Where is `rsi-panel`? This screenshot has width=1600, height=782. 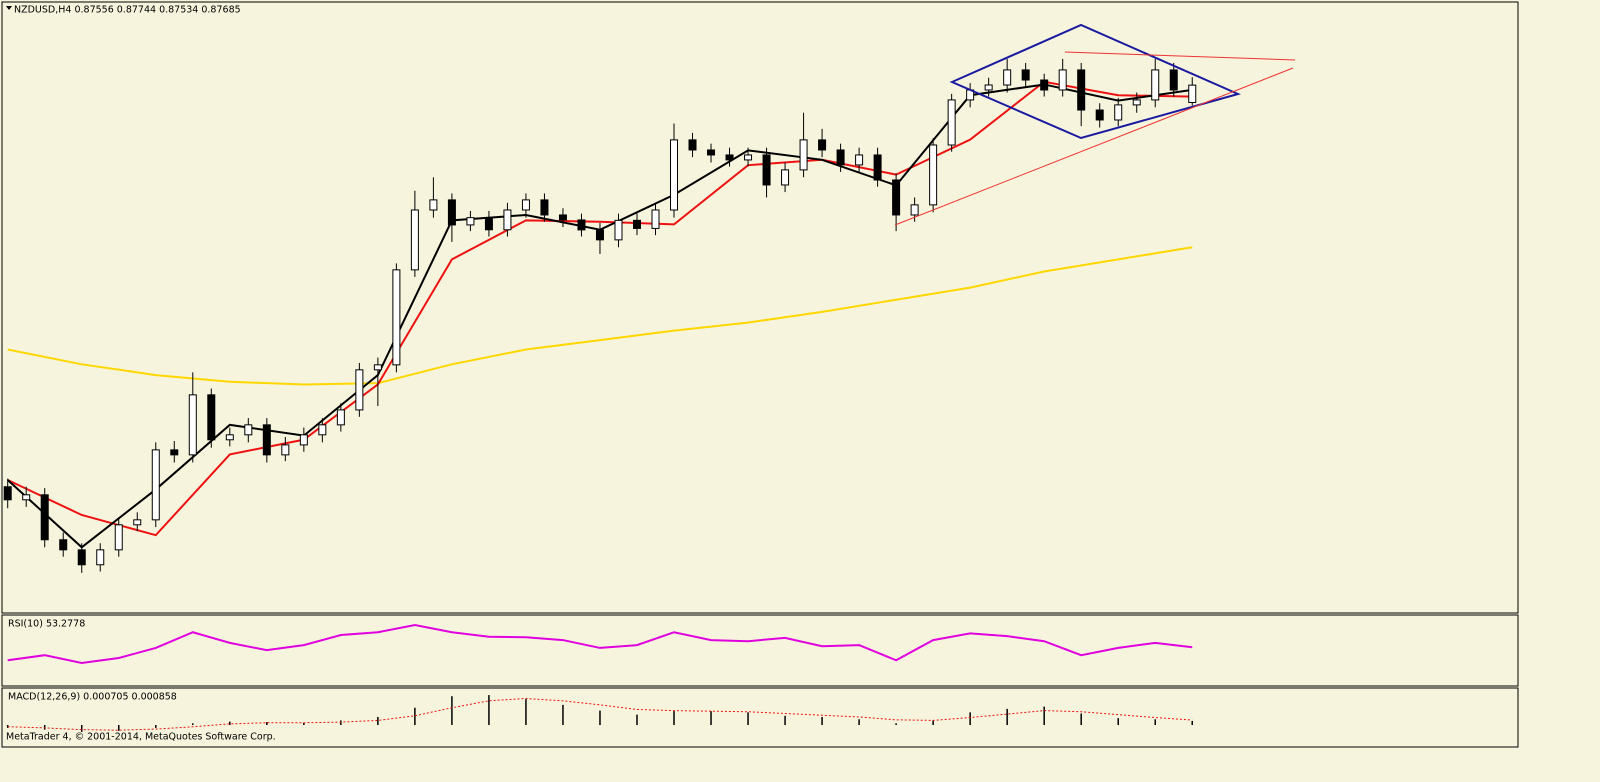 rsi-panel is located at coordinates (760, 650).